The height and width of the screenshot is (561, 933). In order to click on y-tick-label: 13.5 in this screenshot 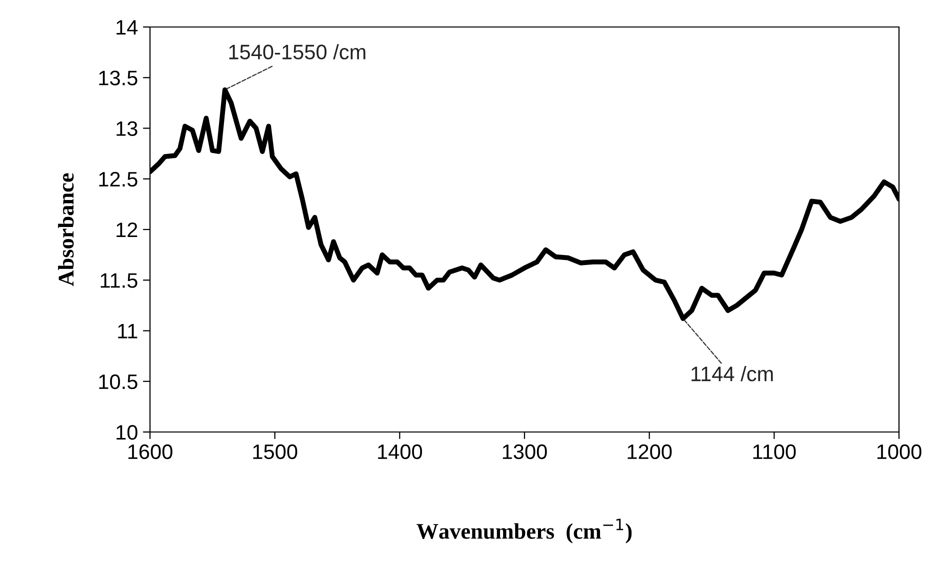, I will do `click(118, 78)`.